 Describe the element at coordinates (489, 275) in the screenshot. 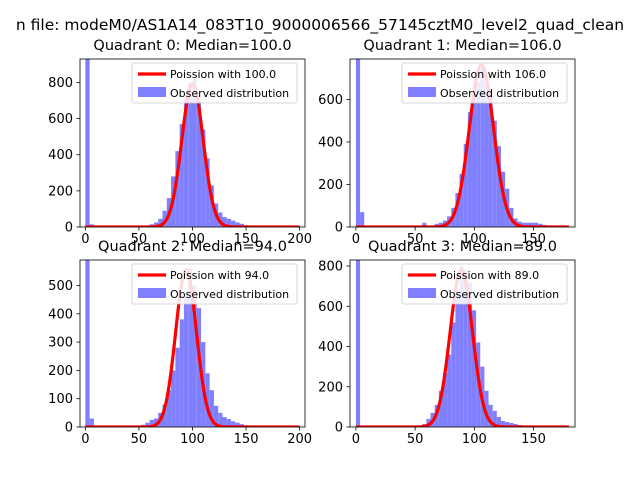

I see `legend-label-poisson: Poission with 89.0` at that location.